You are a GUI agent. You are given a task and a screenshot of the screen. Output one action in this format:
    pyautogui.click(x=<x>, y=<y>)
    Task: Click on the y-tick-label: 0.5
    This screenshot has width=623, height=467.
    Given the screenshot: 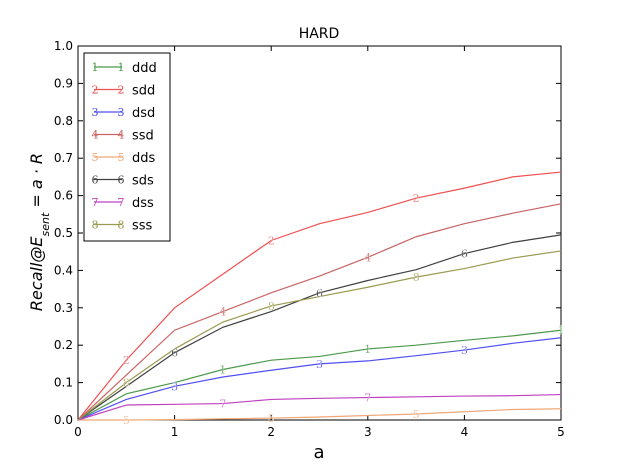 What is the action you would take?
    pyautogui.click(x=63, y=233)
    